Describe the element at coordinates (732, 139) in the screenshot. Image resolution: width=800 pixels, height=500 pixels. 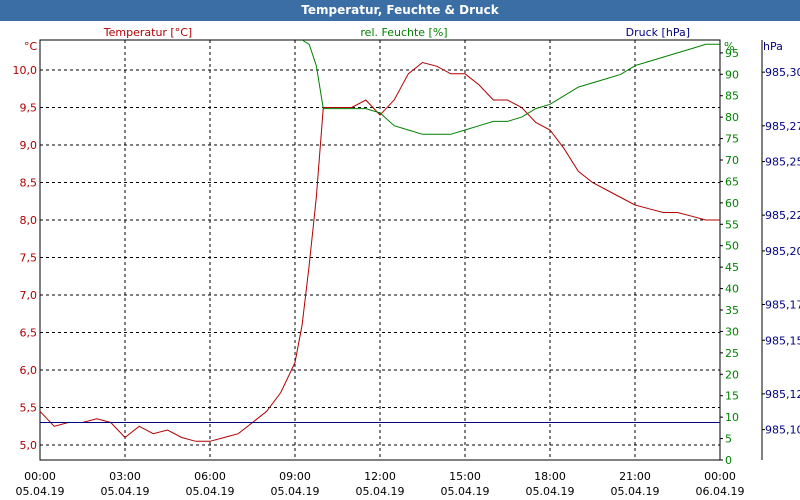
I see `humidity-tick: 75` at that location.